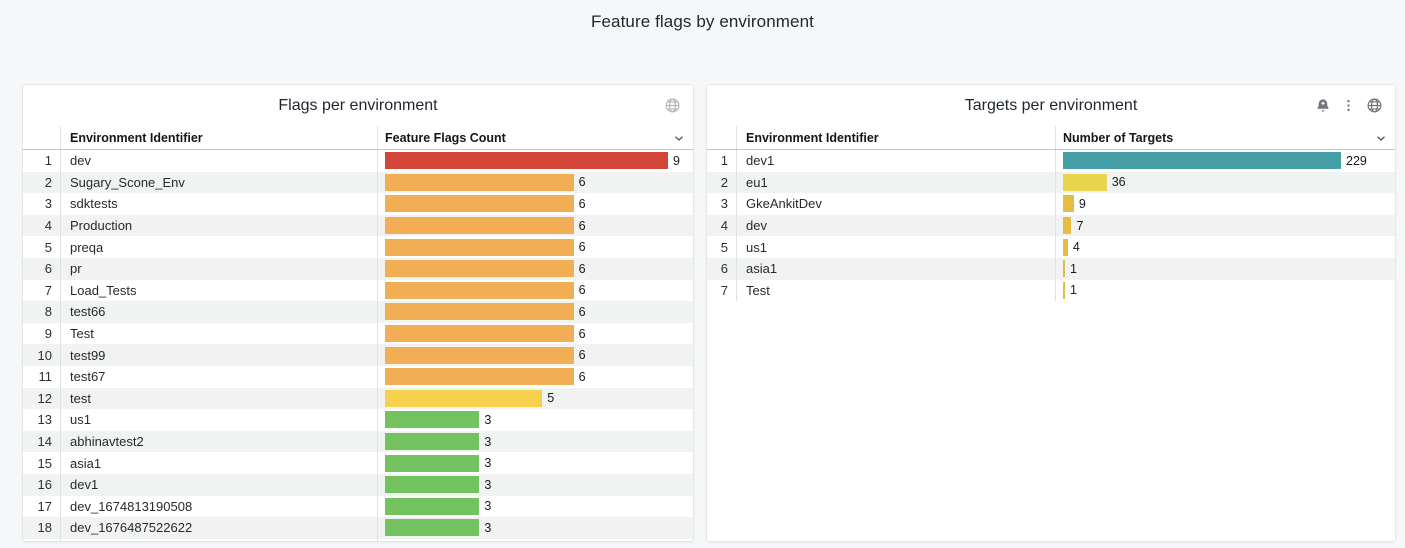 The image size is (1405, 548). What do you see at coordinates (358, 290) in the screenshot?
I see `table-row: 7 Load_Tests 6` at bounding box center [358, 290].